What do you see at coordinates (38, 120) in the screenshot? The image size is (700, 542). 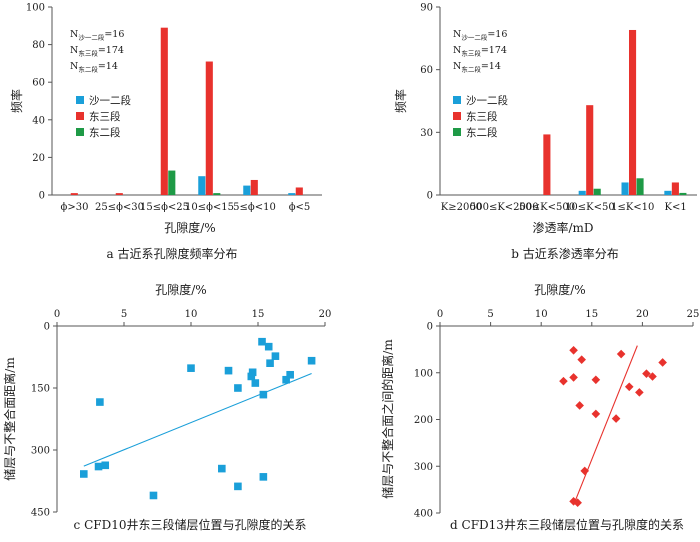 I see `y-tick-label: 40` at bounding box center [38, 120].